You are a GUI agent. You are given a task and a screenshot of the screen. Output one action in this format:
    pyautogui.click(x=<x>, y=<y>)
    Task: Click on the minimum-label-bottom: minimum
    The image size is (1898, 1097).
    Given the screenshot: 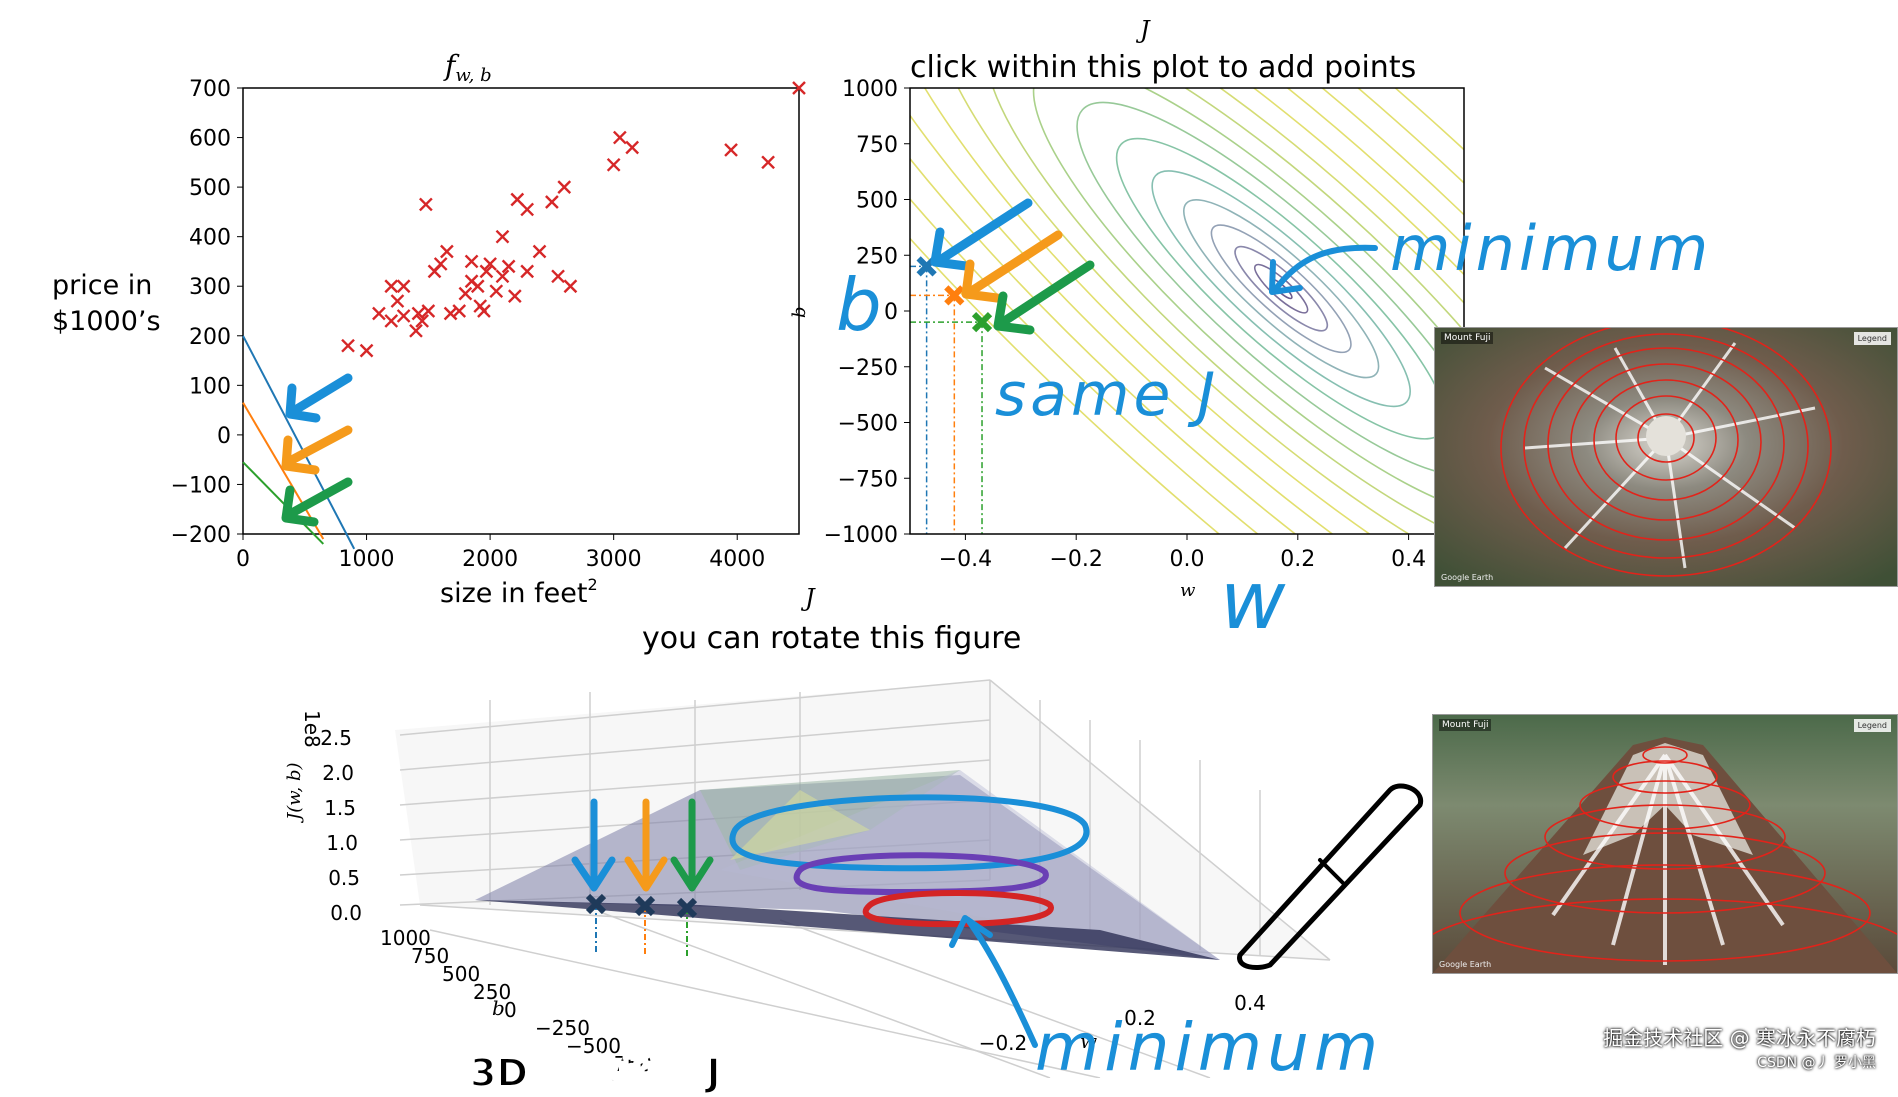 What is the action you would take?
    pyautogui.click(x=1209, y=1043)
    